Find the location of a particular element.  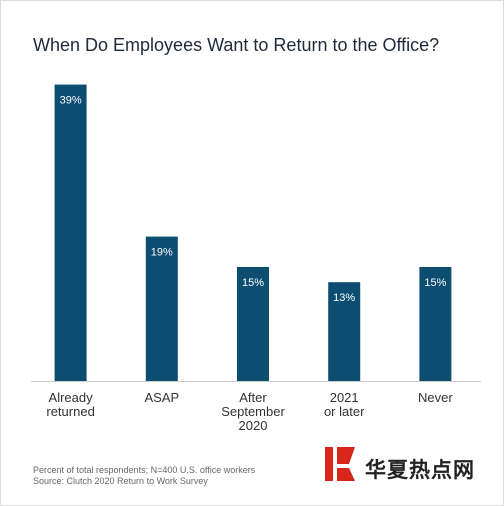

watermark: 华夏热点网 is located at coordinates (420, 470).